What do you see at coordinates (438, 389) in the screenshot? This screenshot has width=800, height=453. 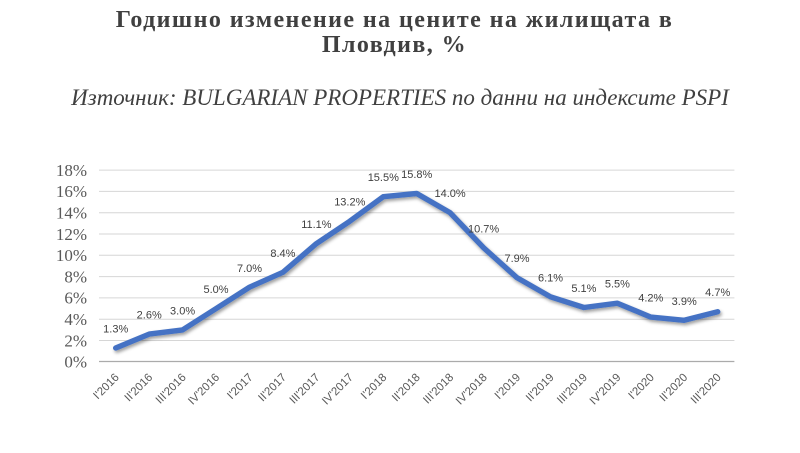 I see `svg-text: III'2018` at bounding box center [438, 389].